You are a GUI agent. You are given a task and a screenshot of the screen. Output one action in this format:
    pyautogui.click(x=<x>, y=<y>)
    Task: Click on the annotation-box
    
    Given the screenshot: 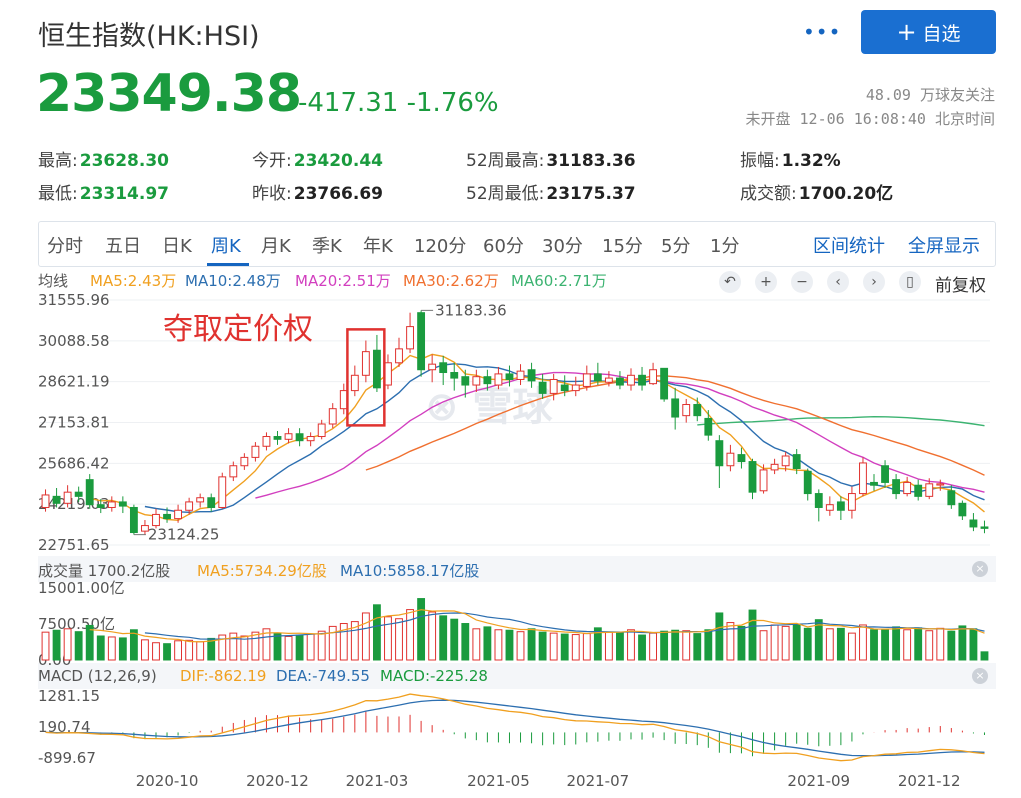 What is the action you would take?
    pyautogui.click(x=366, y=377)
    